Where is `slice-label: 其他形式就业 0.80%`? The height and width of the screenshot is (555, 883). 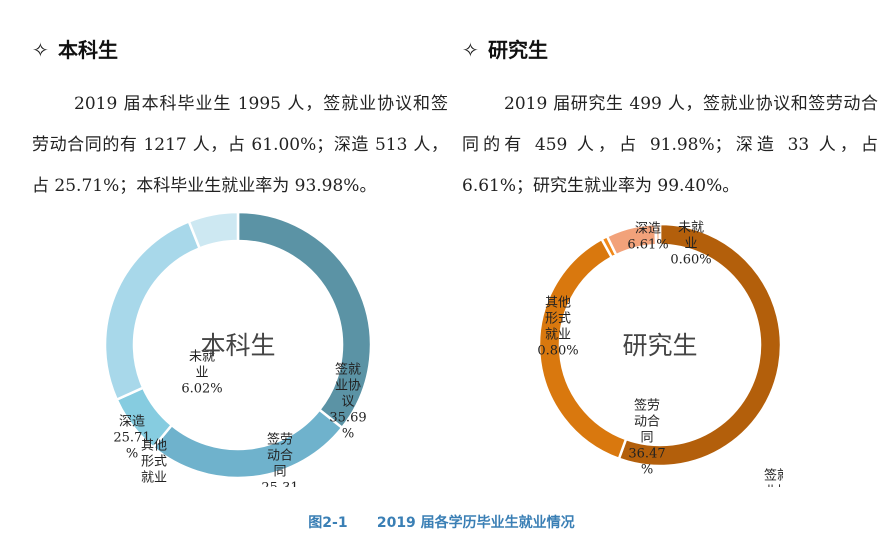
slice-label: 其他形式就业 0.80% is located at coordinates (557, 327).